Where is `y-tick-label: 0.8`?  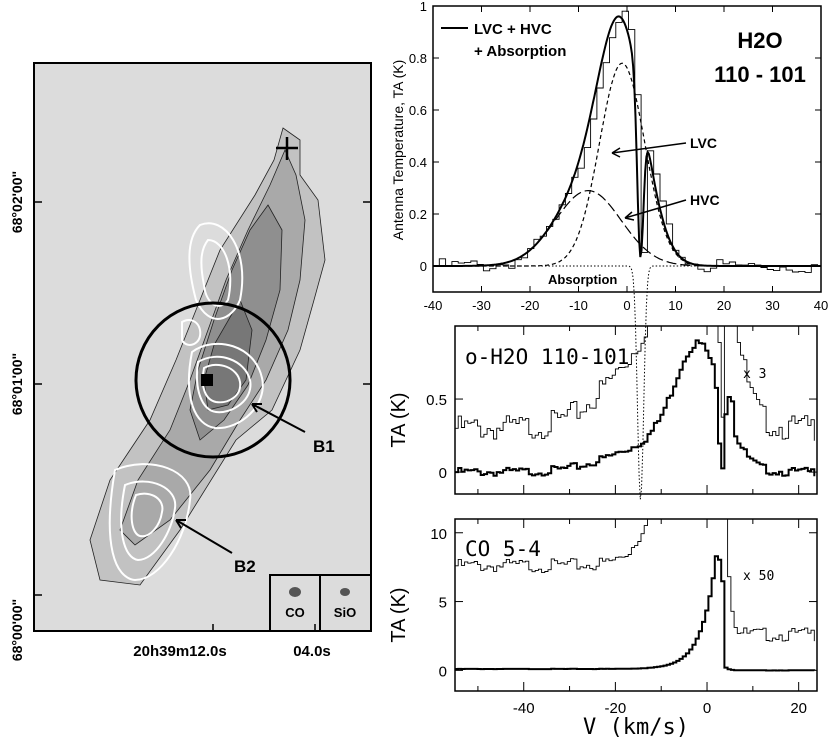
y-tick-label: 0.8 is located at coordinates (418, 58).